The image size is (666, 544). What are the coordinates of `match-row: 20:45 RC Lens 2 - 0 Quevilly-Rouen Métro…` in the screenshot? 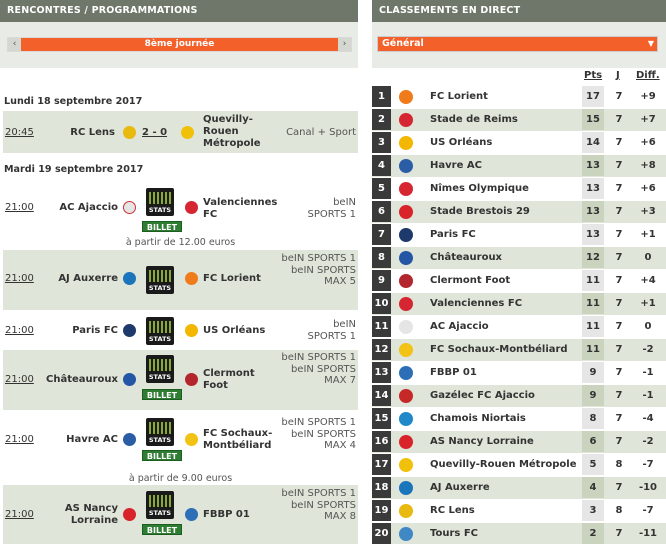 It's located at (180, 132).